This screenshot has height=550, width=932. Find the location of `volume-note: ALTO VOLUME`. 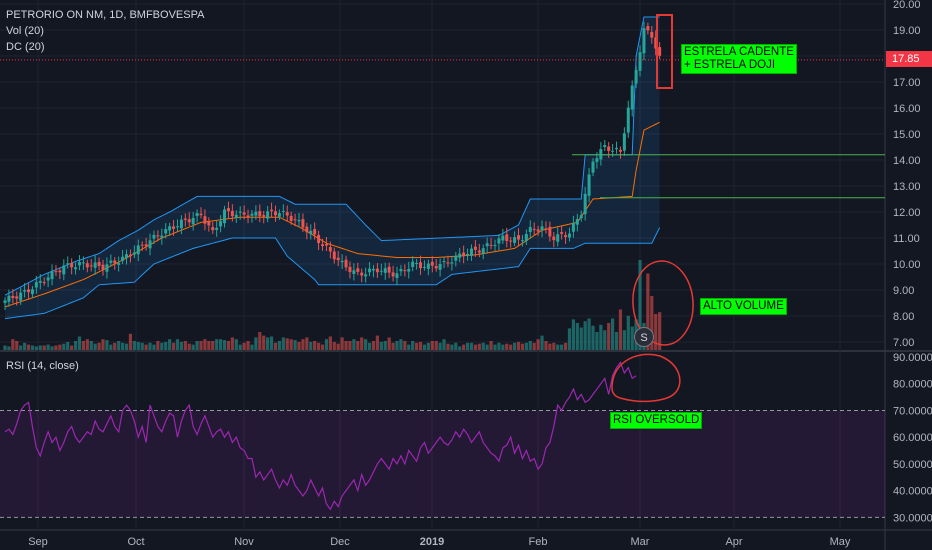

volume-note: ALTO VOLUME is located at coordinates (743, 306).